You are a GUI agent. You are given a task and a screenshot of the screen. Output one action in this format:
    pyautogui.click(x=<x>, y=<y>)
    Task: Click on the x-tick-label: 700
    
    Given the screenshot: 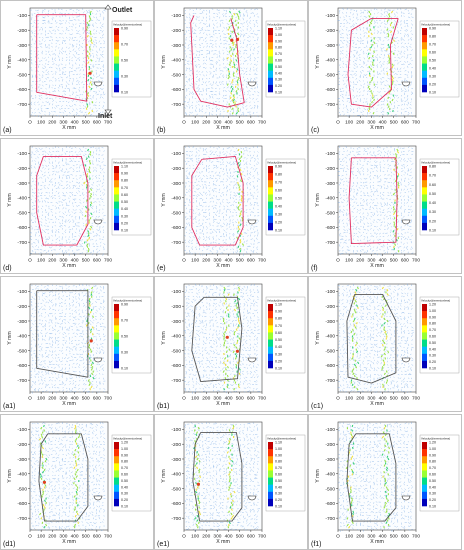 What is the action you would take?
    pyautogui.click(x=108, y=261)
    